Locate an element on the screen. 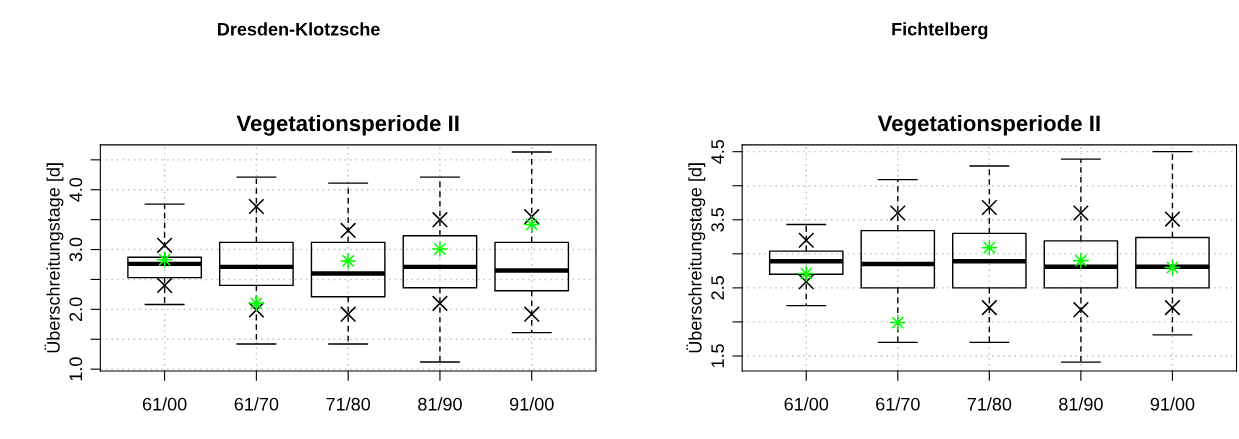 Image resolution: width=1239 pixels, height=439 pixels. y-tick-label: 2.5 is located at coordinates (718, 288).